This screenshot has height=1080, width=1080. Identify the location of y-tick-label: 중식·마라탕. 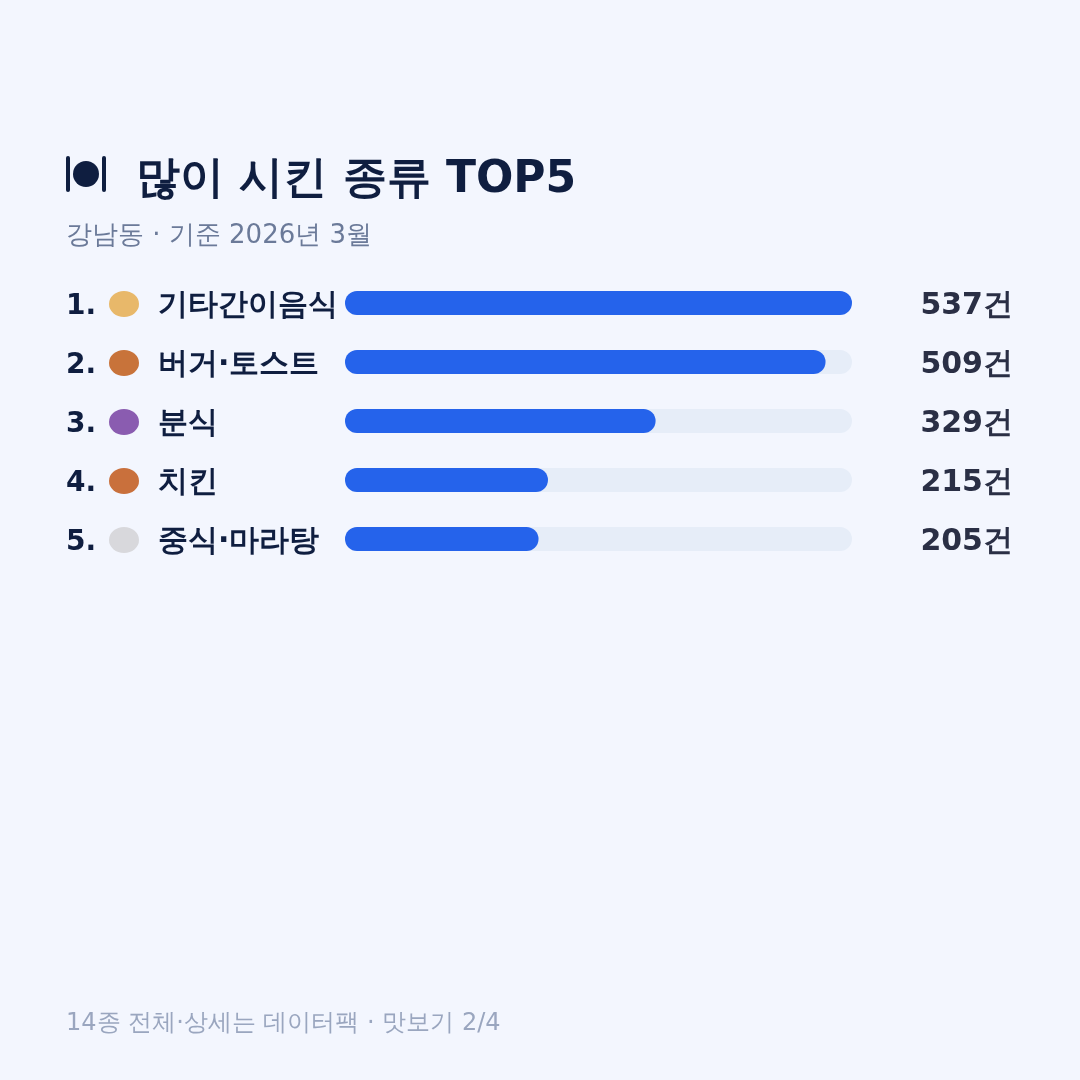
(239, 539).